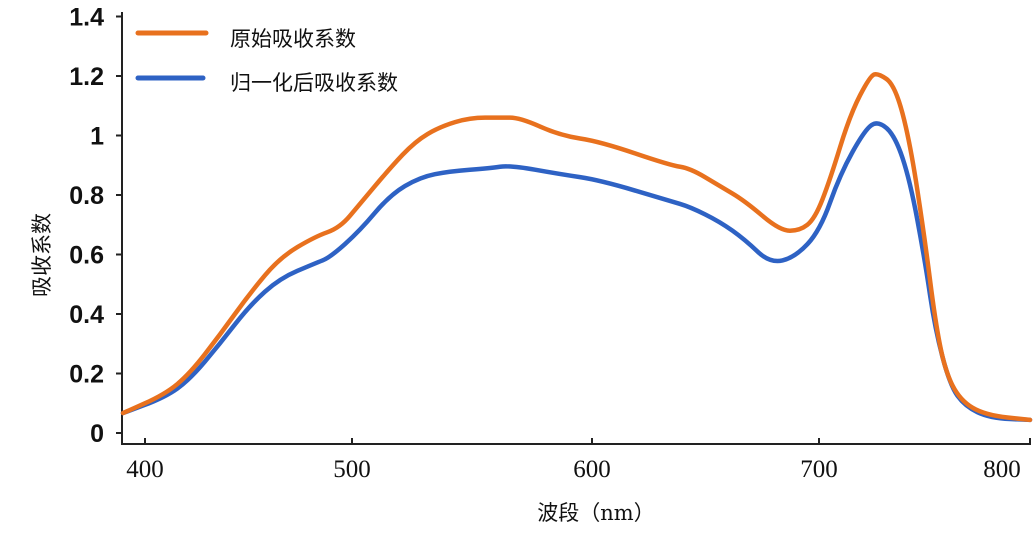  Describe the element at coordinates (86, 315) in the screenshot. I see `y-tick-label: 0.4` at that location.